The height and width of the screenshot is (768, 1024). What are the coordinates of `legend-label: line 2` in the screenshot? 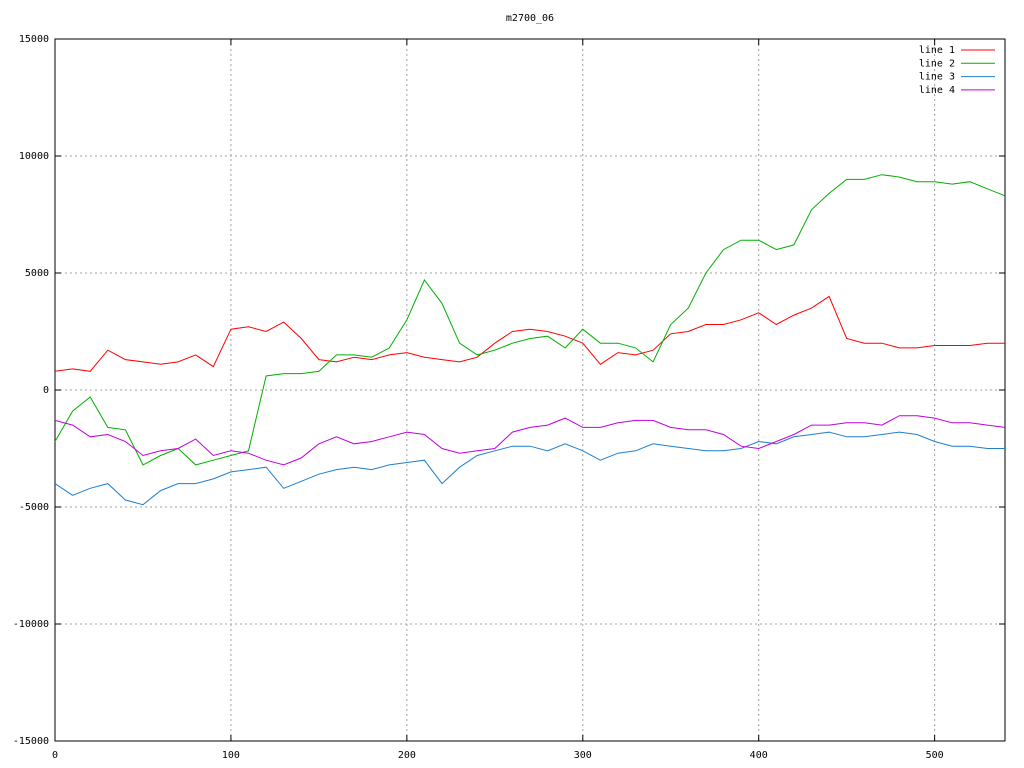 It's located at (937, 63).